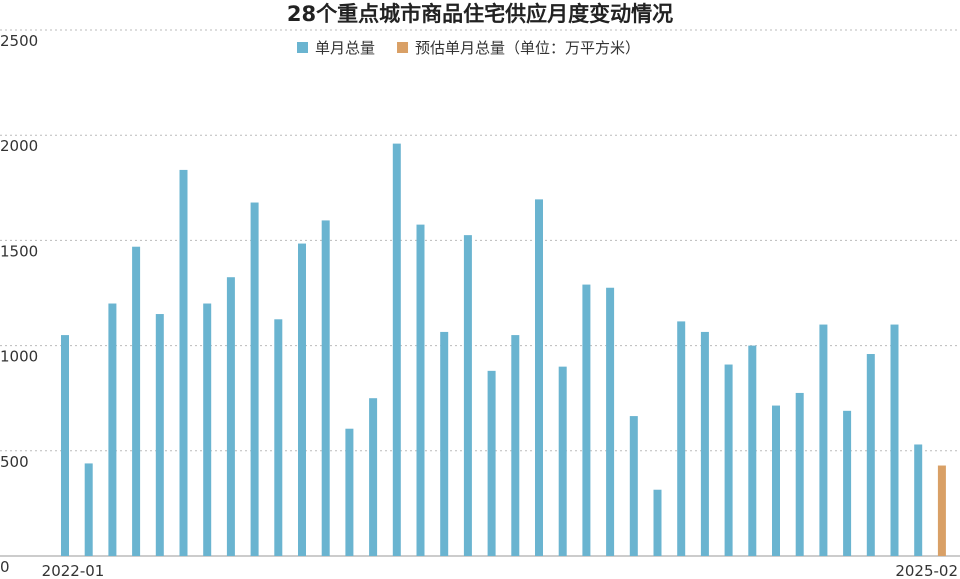  What do you see at coordinates (19, 251) in the screenshot?
I see `y-tick-label: 1500` at bounding box center [19, 251].